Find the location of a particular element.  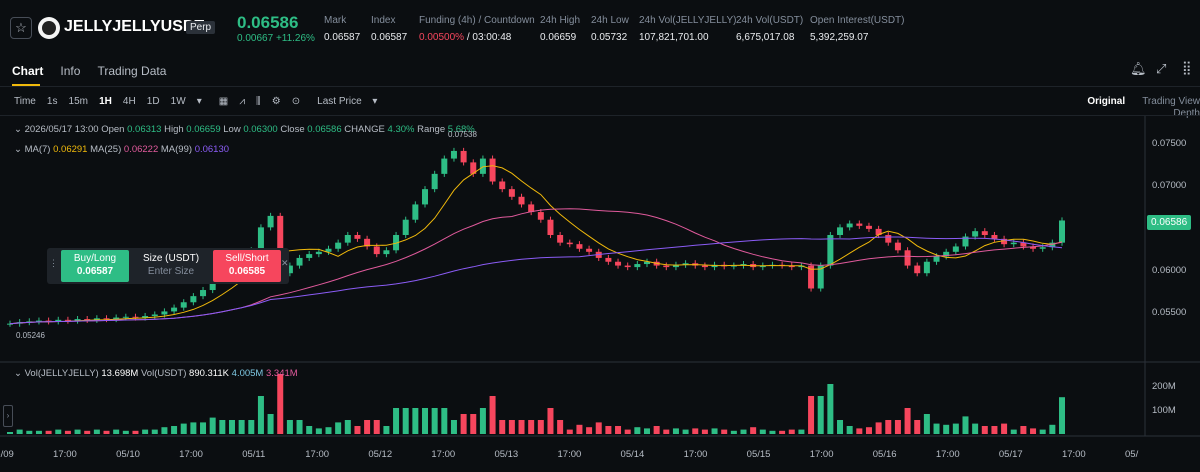

price-type-select: Last Price ▾ is located at coordinates (347, 101).